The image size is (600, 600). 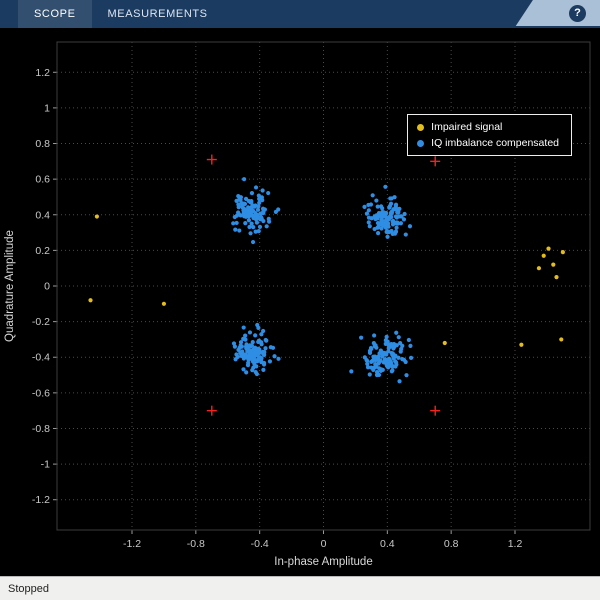 I want to click on question-mark-icon: ?, so click(x=577, y=12).